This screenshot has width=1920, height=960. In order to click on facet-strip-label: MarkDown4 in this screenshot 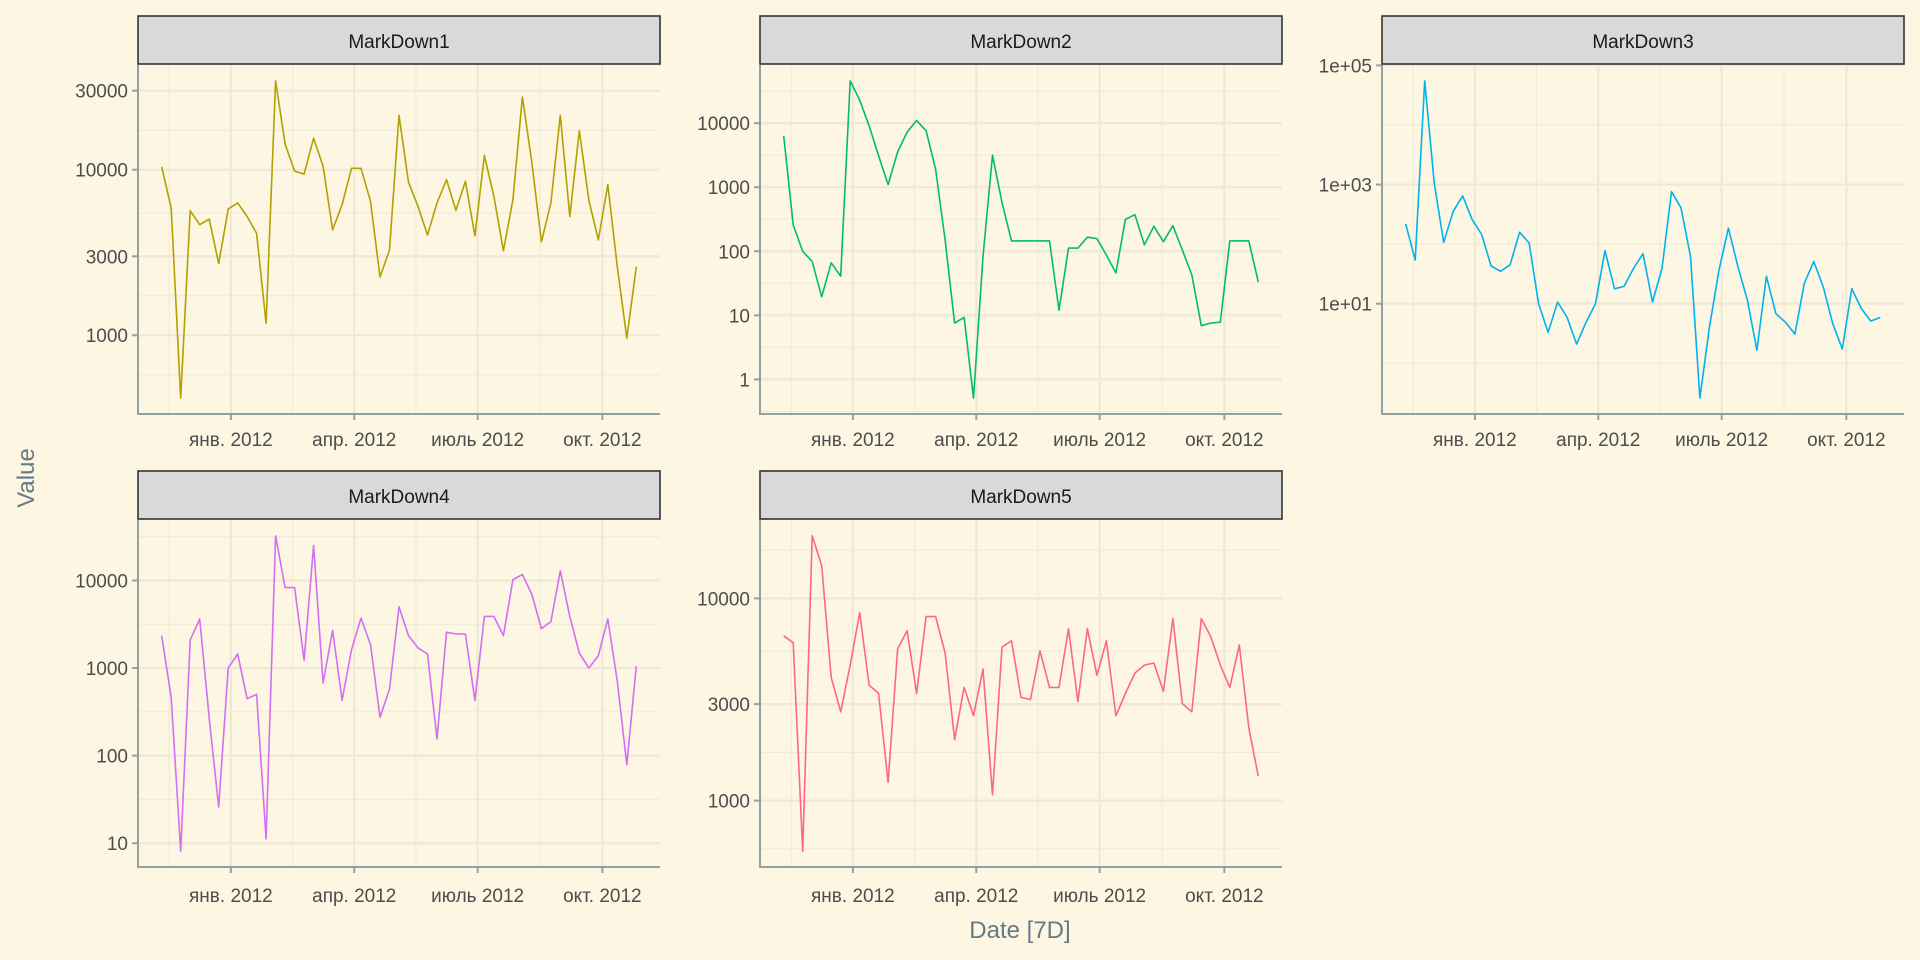, I will do `click(399, 497)`.